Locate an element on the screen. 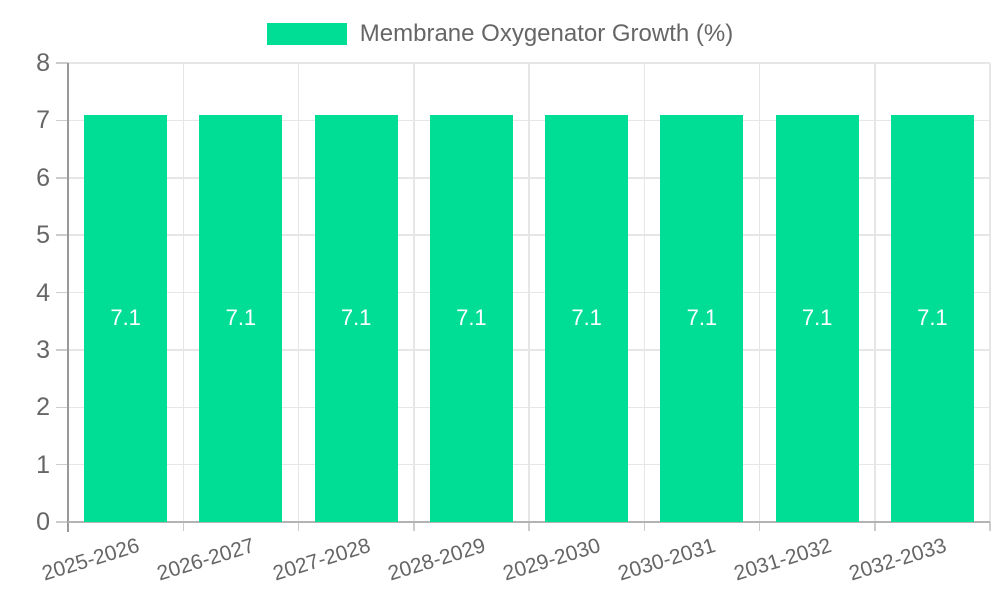  y-axis-tick-label: 0 is located at coordinates (43, 522).